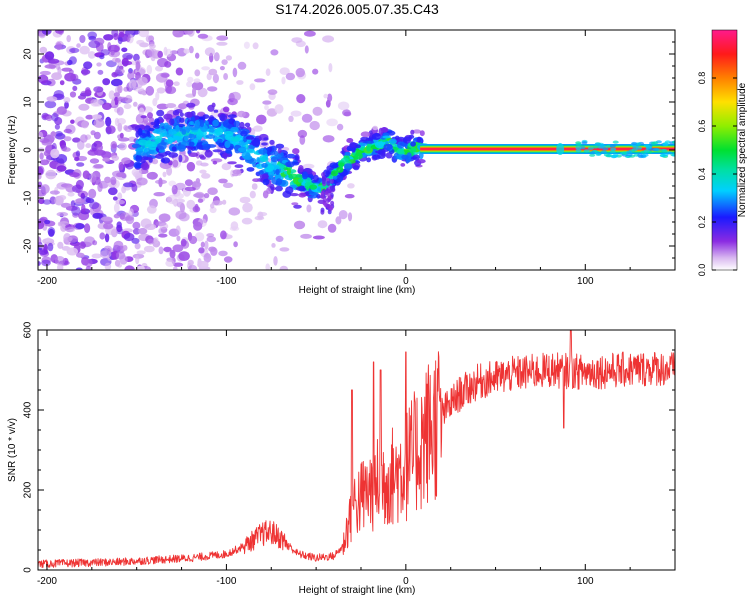 This screenshot has height=600, width=750. What do you see at coordinates (28, 54) in the screenshot?
I see `y-tick-label: 20` at bounding box center [28, 54].